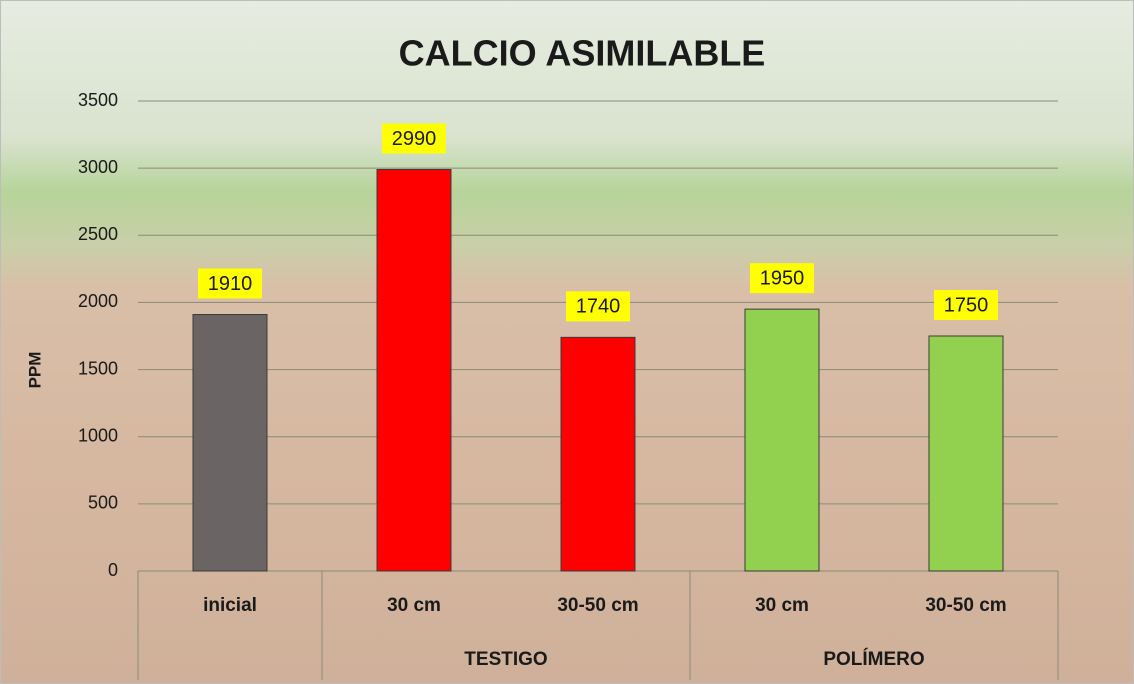 The image size is (1134, 684). What do you see at coordinates (34, 370) in the screenshot?
I see `y-axis-label: PPM` at bounding box center [34, 370].